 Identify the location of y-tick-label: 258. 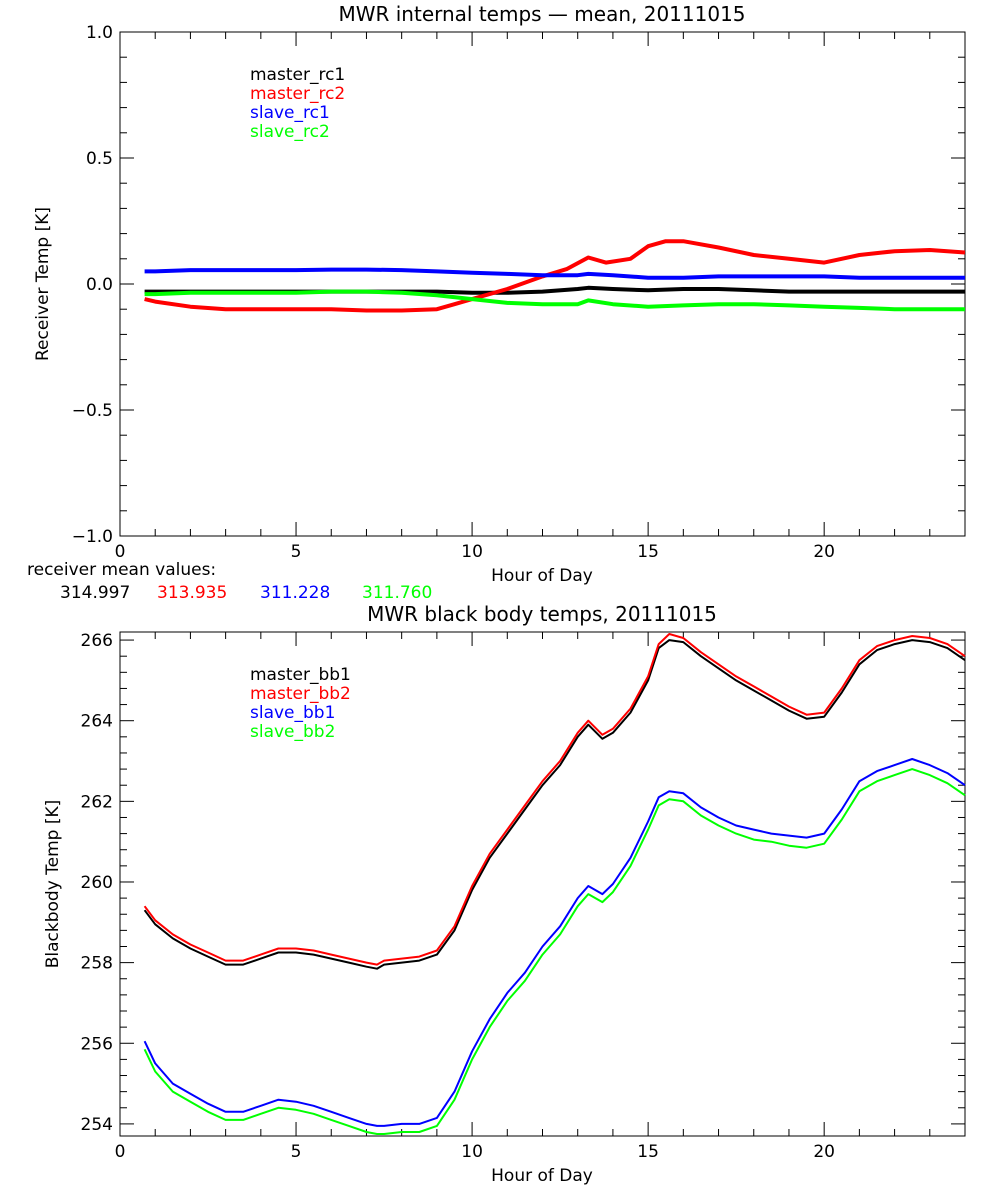
(97, 964).